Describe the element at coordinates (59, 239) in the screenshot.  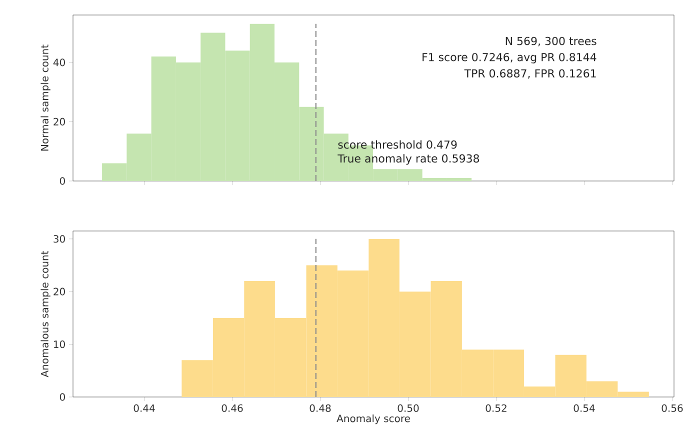
I see `y-tick-label: 30` at that location.